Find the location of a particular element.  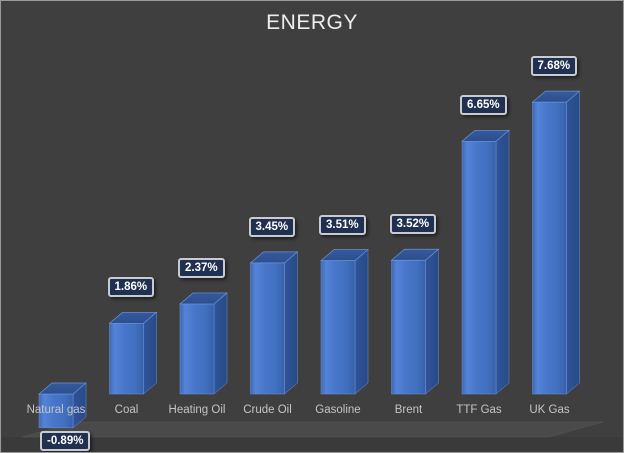

category-label-brent: Brent is located at coordinates (408, 410).